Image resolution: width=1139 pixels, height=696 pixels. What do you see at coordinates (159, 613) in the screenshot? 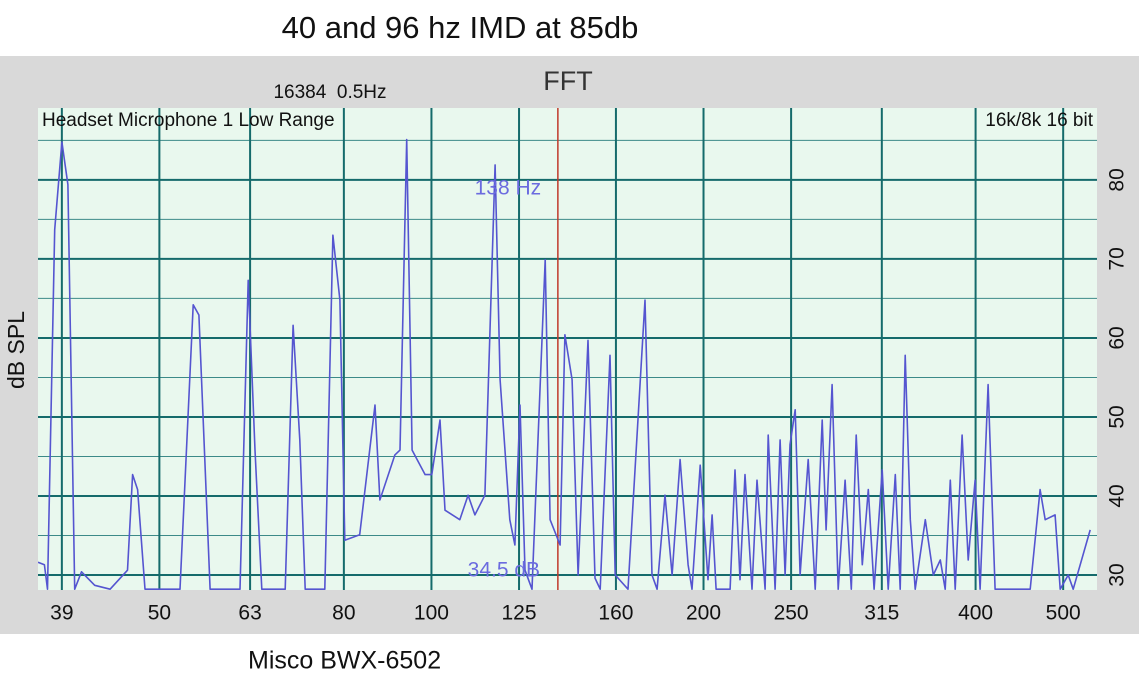
I see `x-tick-label: 50` at bounding box center [159, 613].